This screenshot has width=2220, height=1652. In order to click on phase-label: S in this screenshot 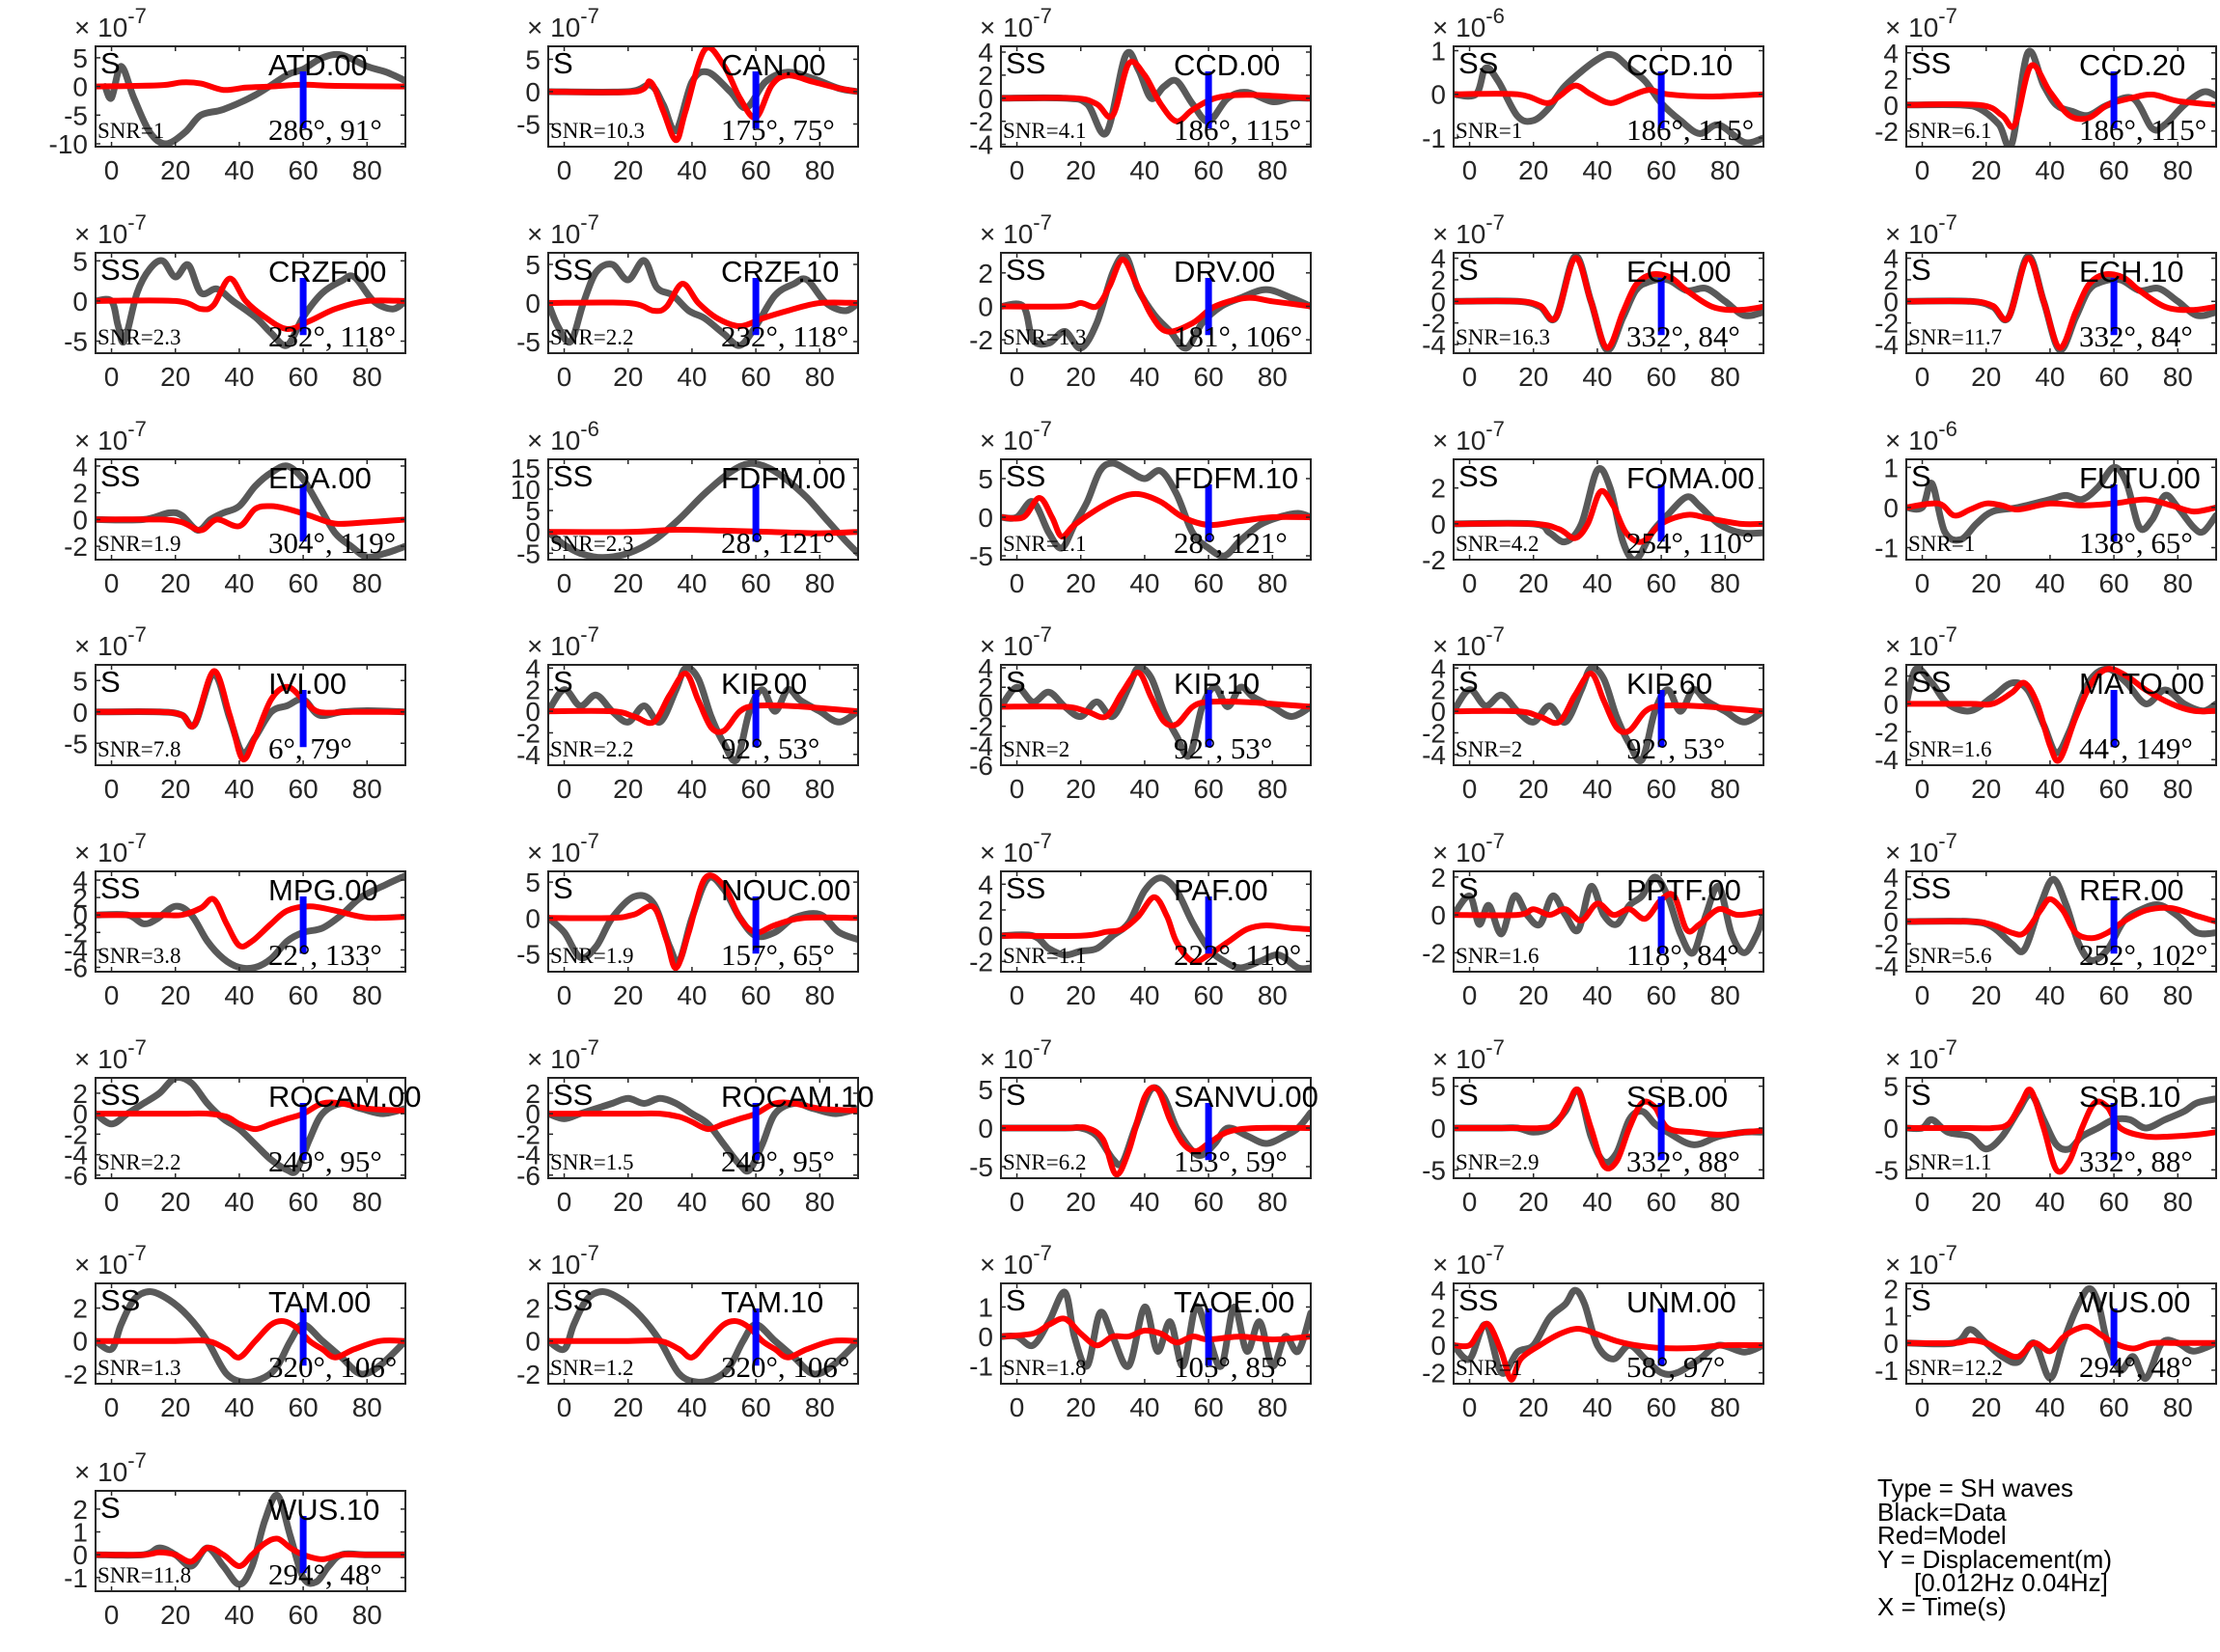, I will do `click(1468, 270)`.